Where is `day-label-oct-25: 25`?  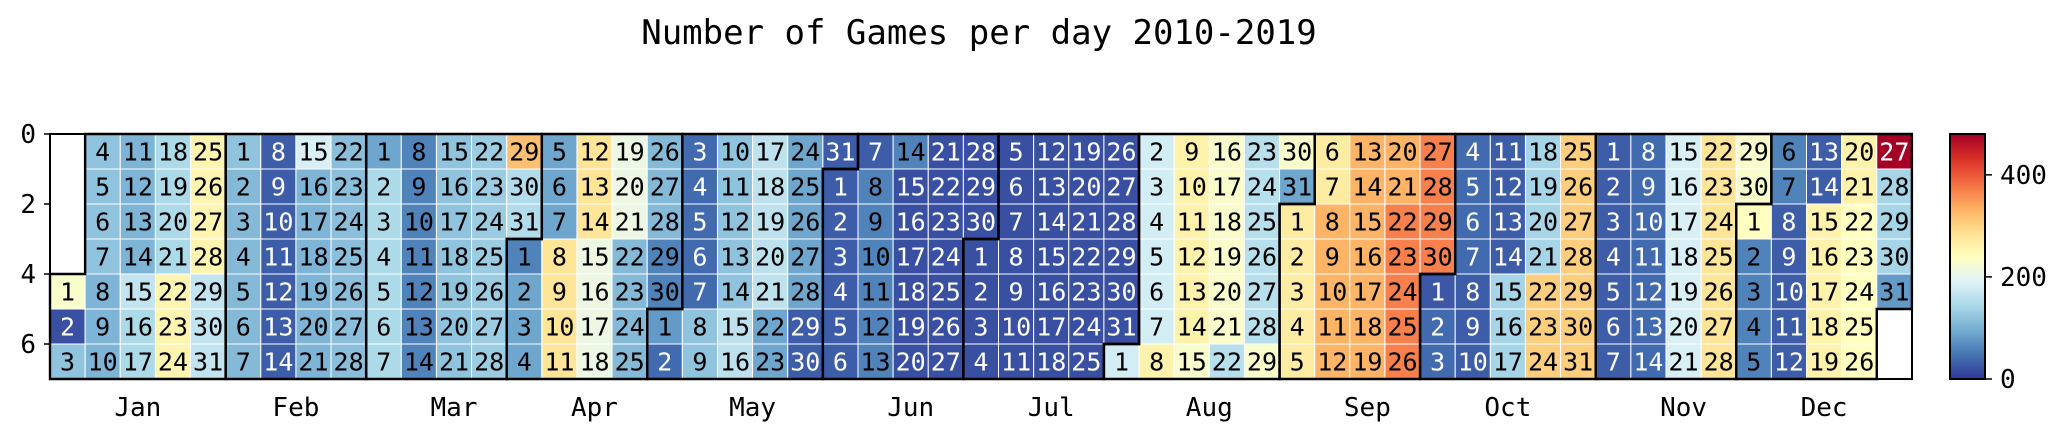
day-label-oct-25: 25 is located at coordinates (1578, 152).